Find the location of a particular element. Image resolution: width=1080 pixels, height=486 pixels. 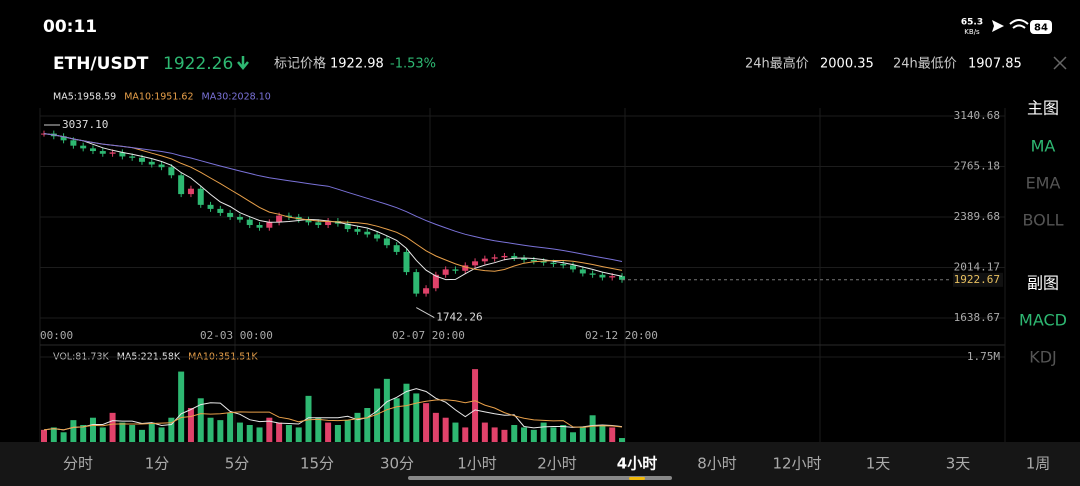

net-unit: KB/s is located at coordinates (972, 32).